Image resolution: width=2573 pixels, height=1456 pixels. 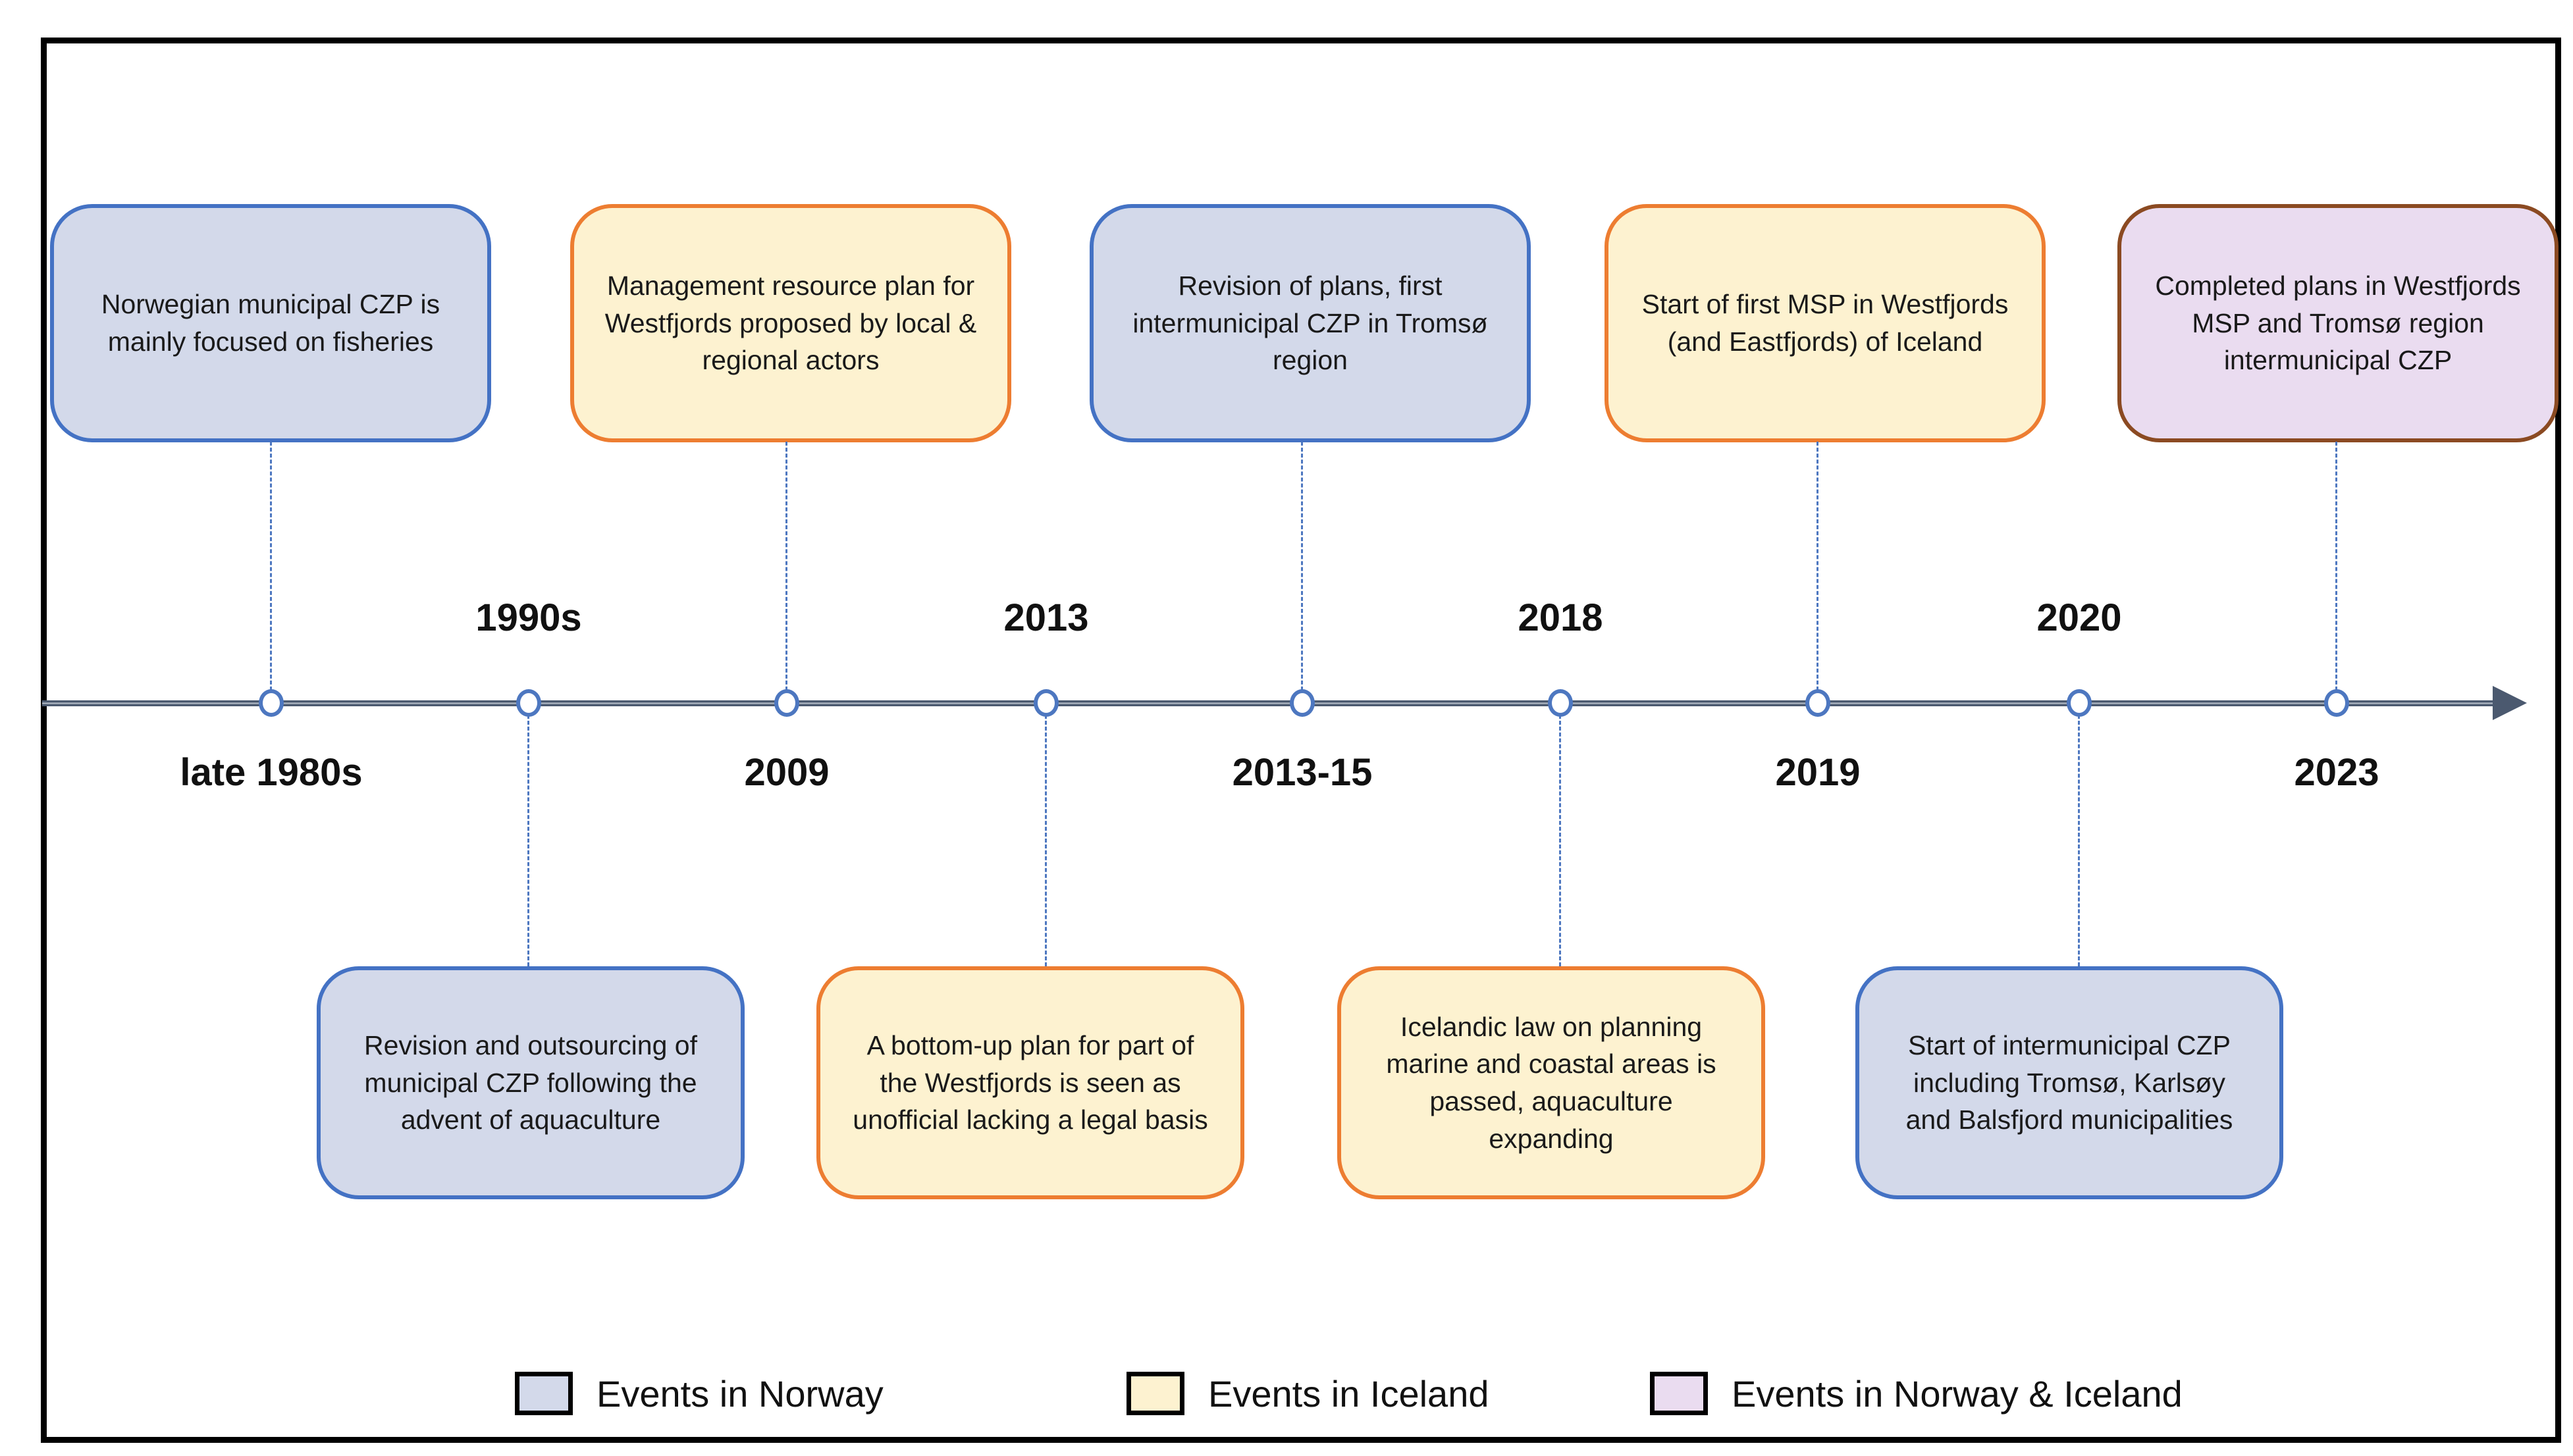 What do you see at coordinates (2079, 840) in the screenshot?
I see `connector-2020` at bounding box center [2079, 840].